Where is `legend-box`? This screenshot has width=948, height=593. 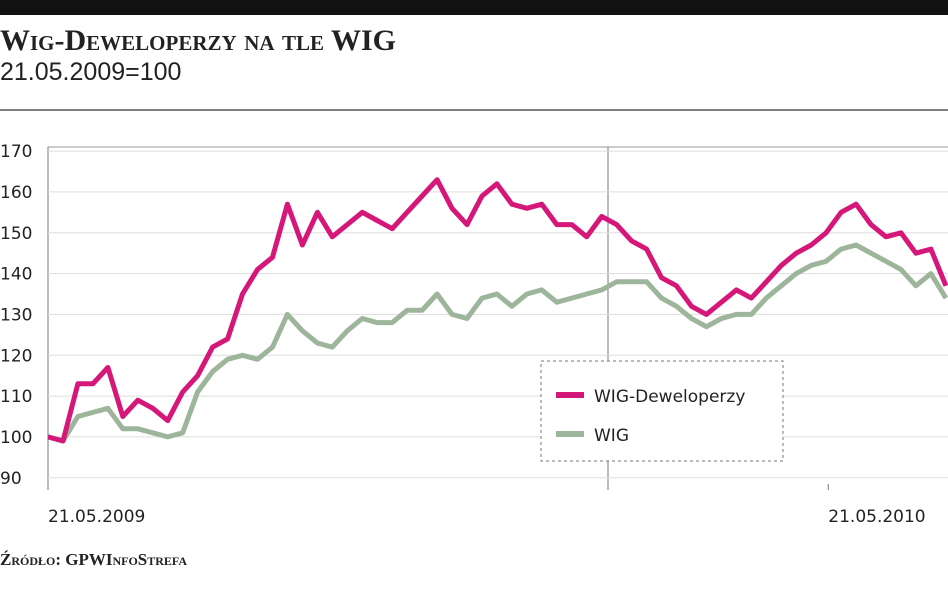
legend-box is located at coordinates (662, 411).